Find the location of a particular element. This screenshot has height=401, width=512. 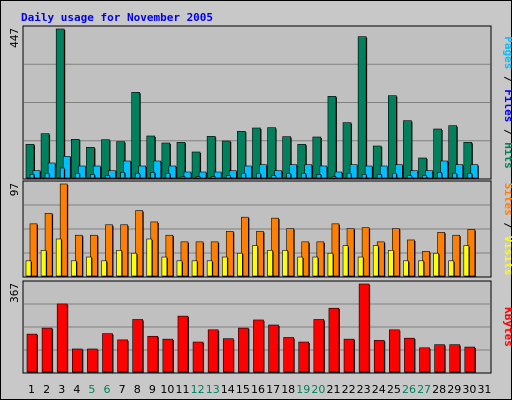

legend-text: Sites is located at coordinates (507, 199).